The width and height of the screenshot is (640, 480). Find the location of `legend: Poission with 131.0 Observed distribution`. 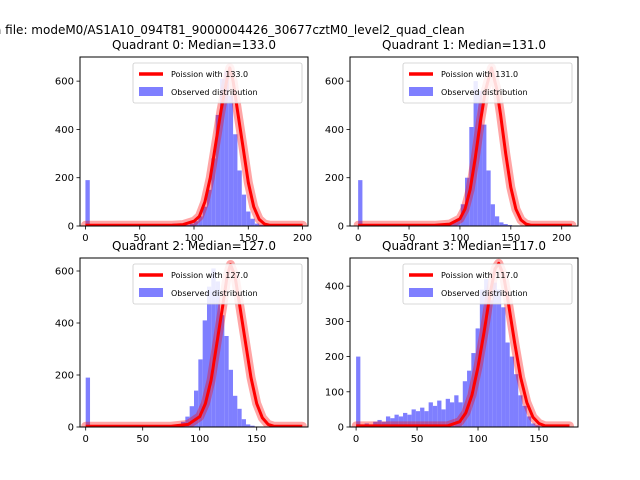

legend: Poission with 131.0 Observed distribution is located at coordinates (487, 83).